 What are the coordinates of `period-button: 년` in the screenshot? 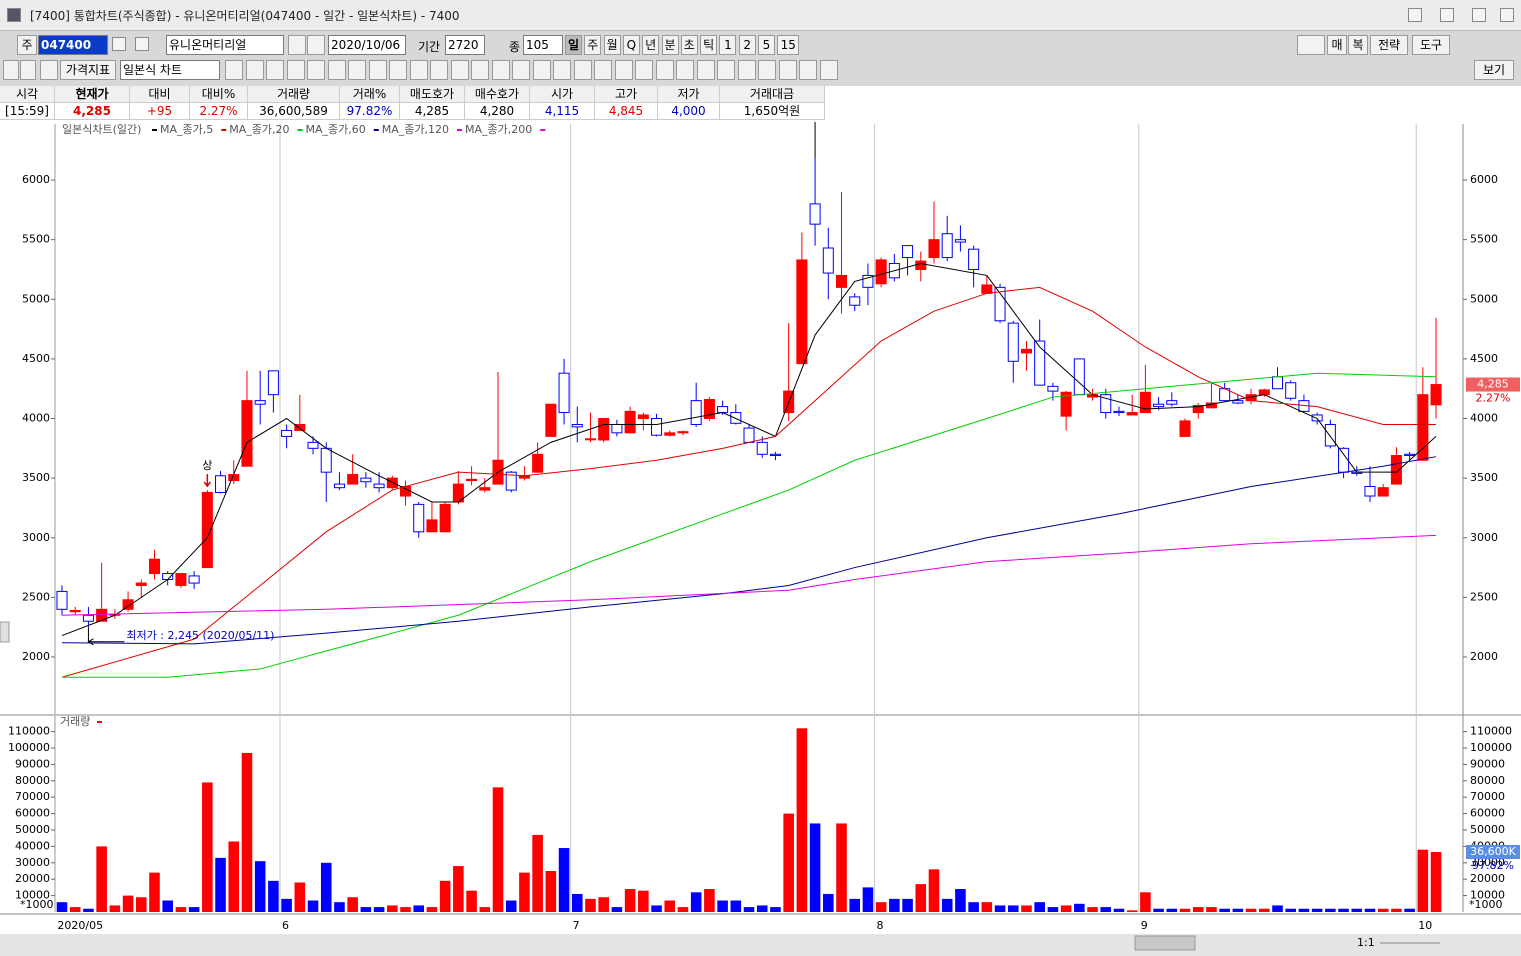 It's located at (651, 45).